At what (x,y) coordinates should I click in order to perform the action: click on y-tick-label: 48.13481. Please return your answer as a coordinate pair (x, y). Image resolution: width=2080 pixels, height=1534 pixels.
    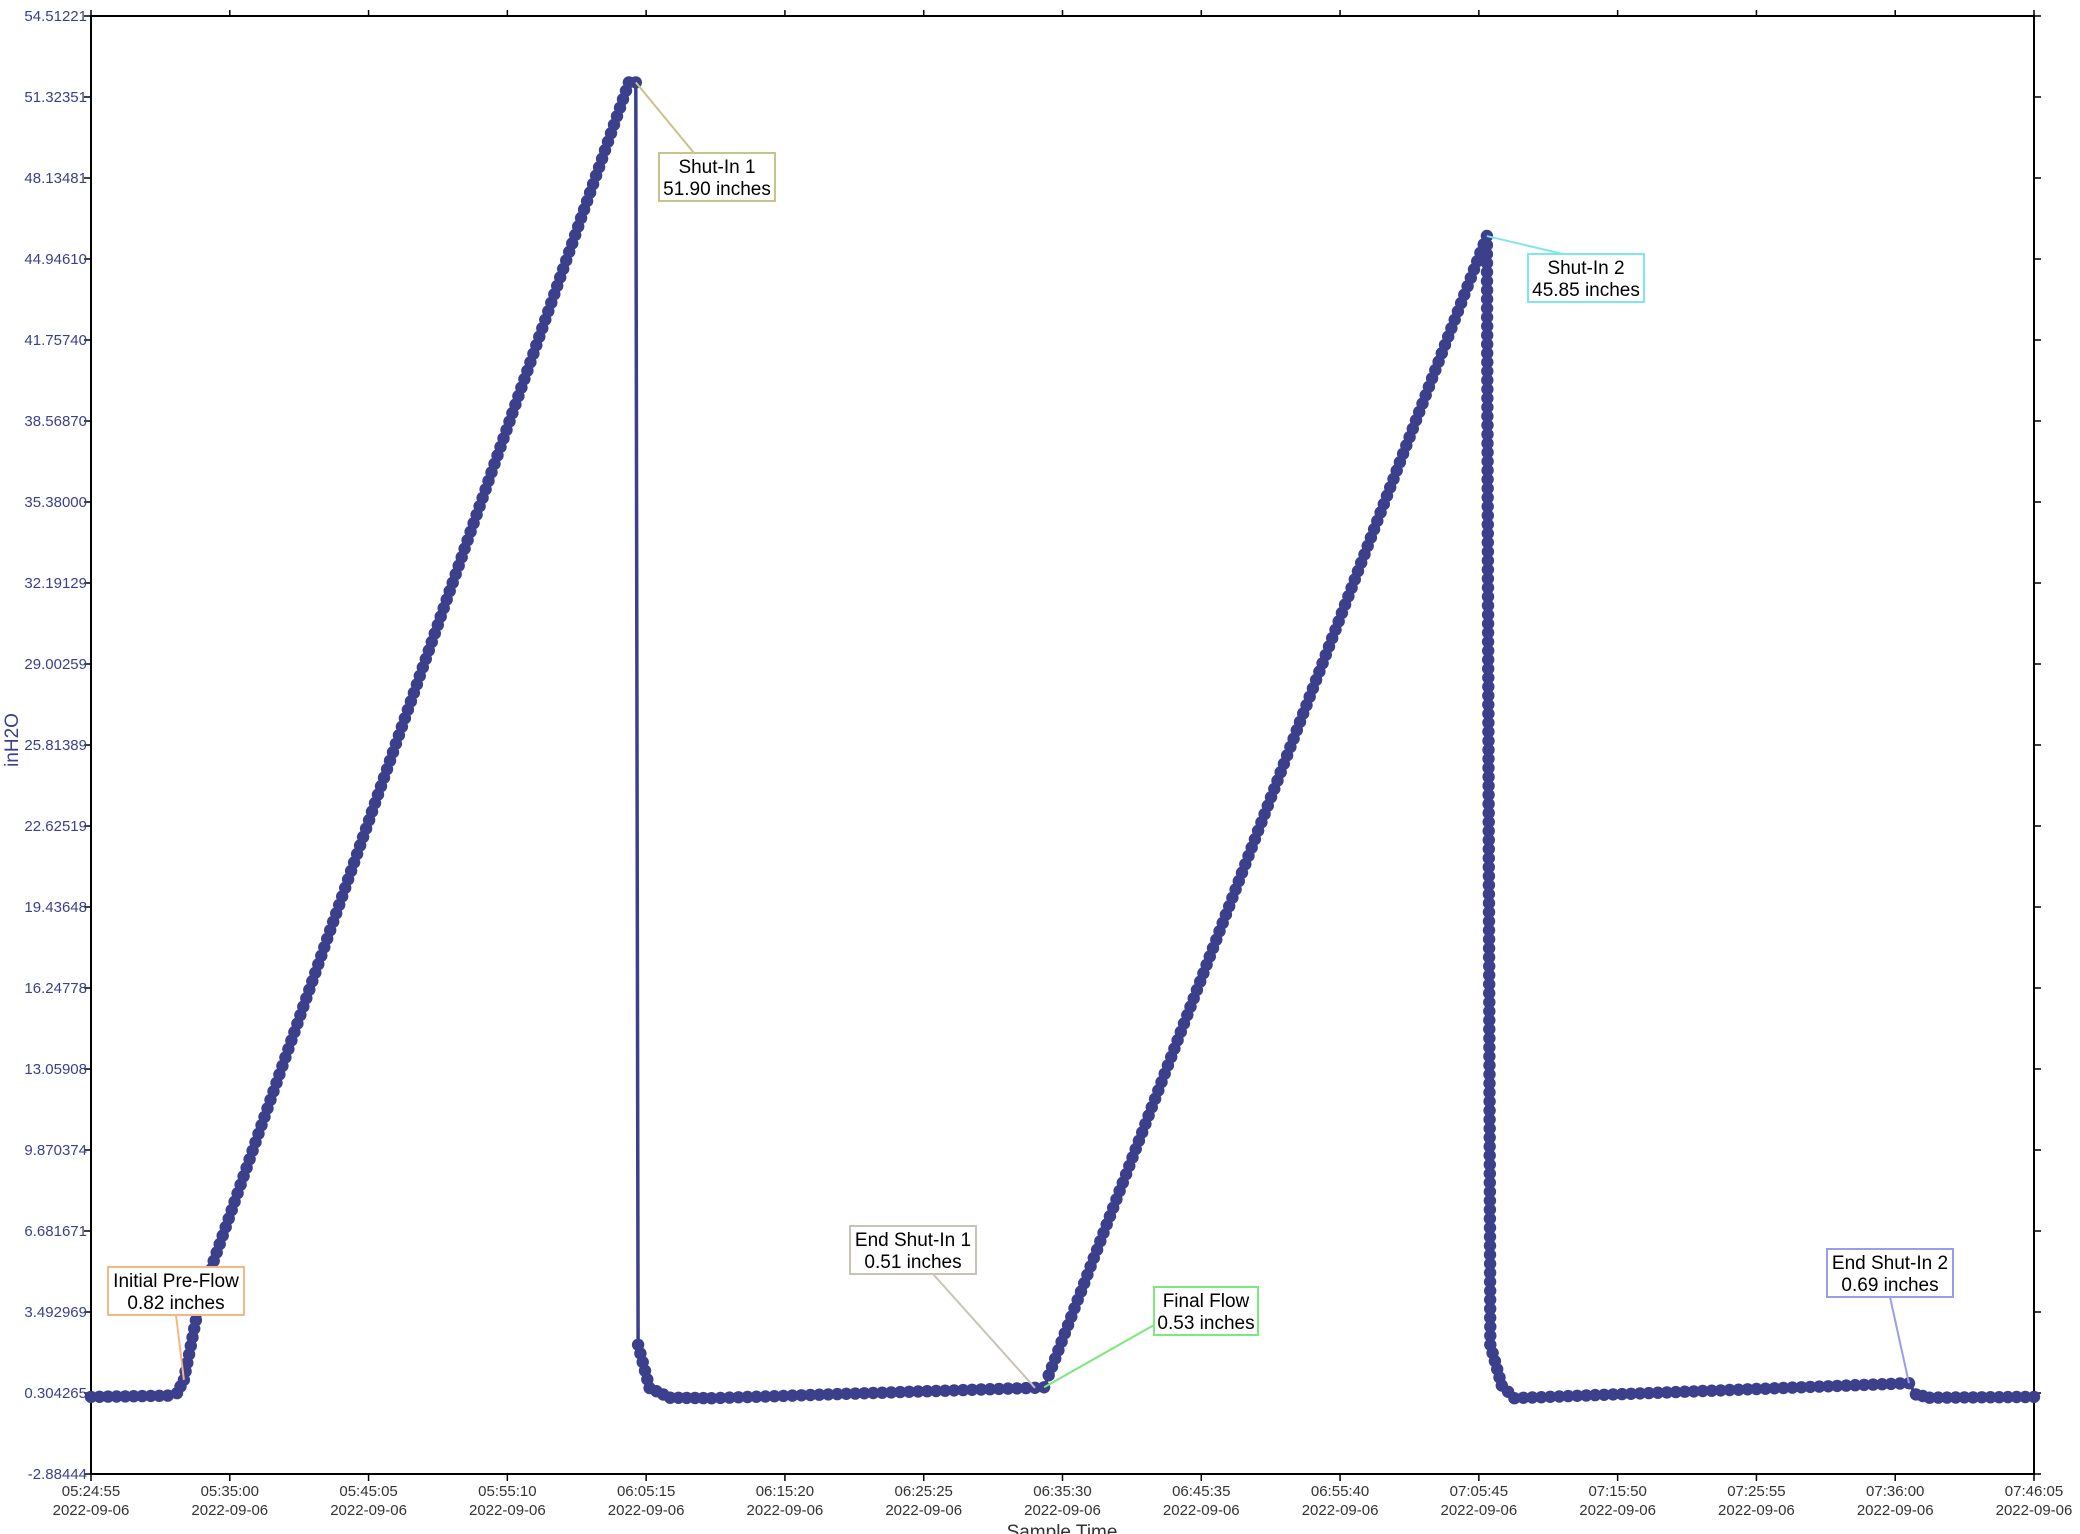
    Looking at the image, I should click on (55, 178).